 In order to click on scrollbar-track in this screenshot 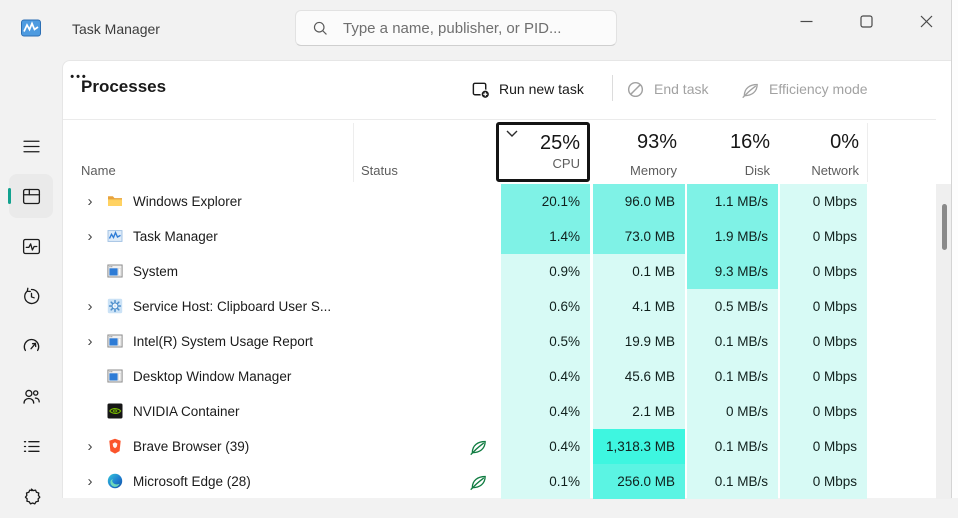, I will do `click(944, 341)`.